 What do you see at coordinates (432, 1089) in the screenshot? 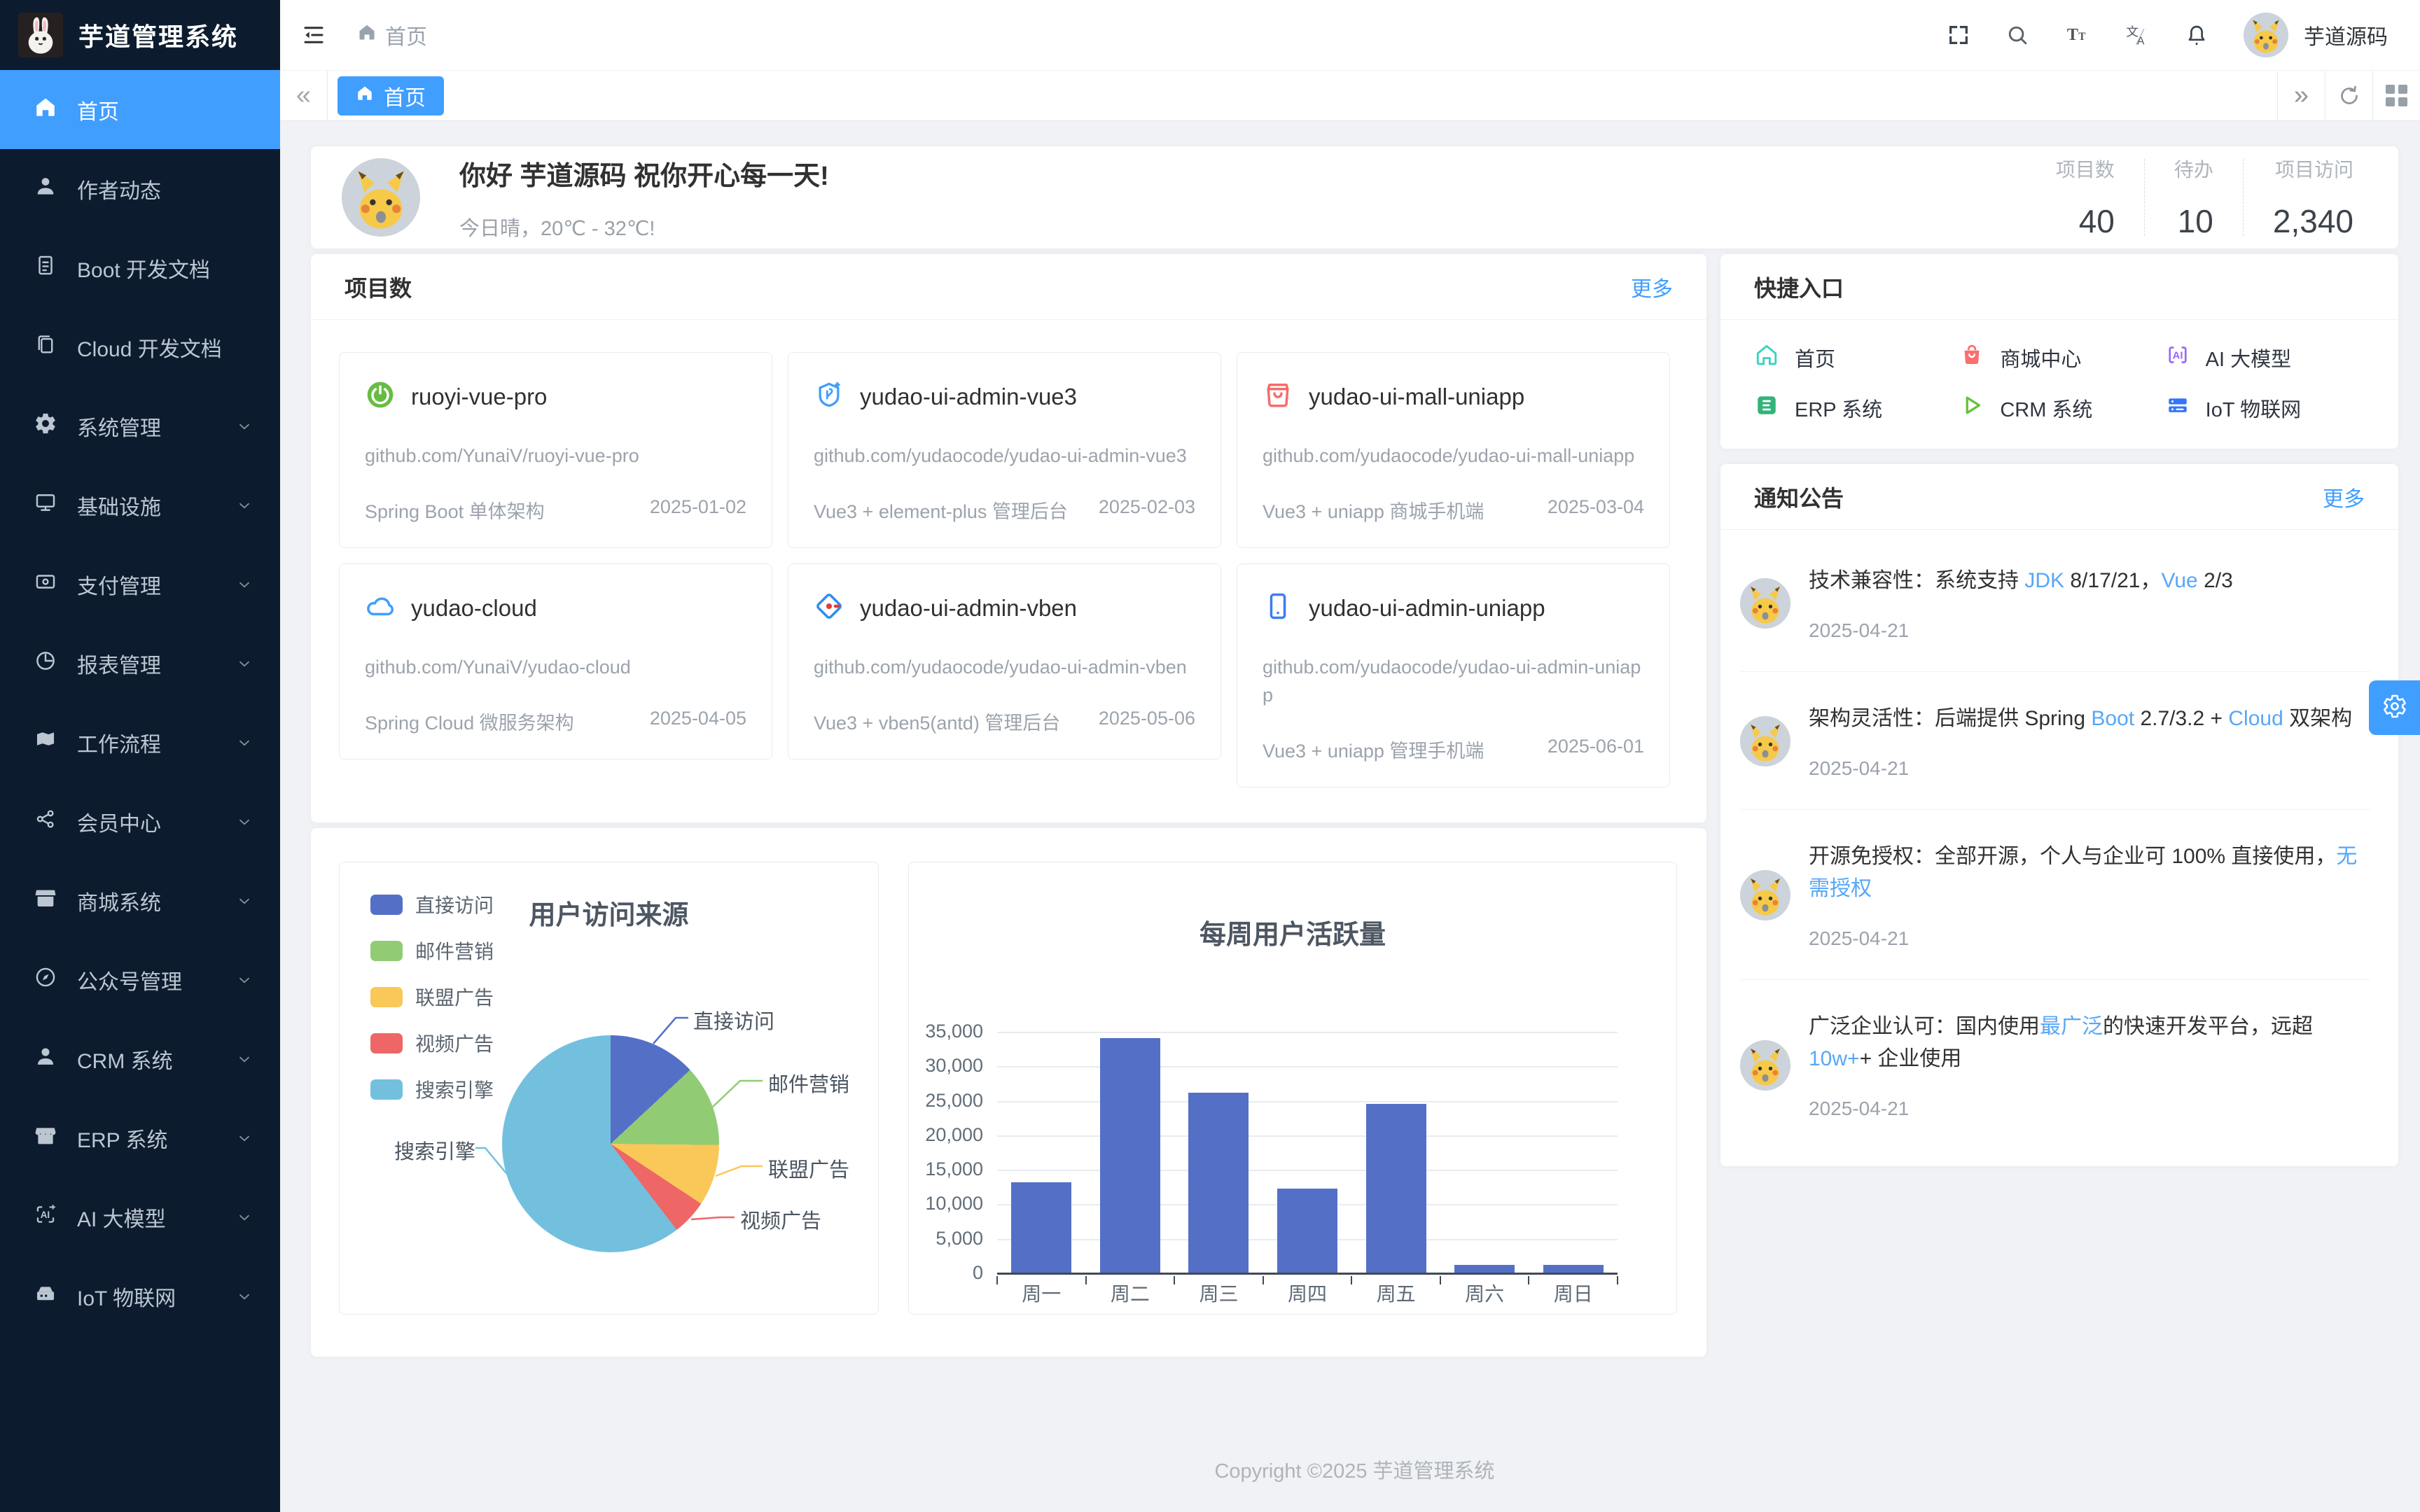
I see `legend-item: 搜索引擎` at bounding box center [432, 1089].